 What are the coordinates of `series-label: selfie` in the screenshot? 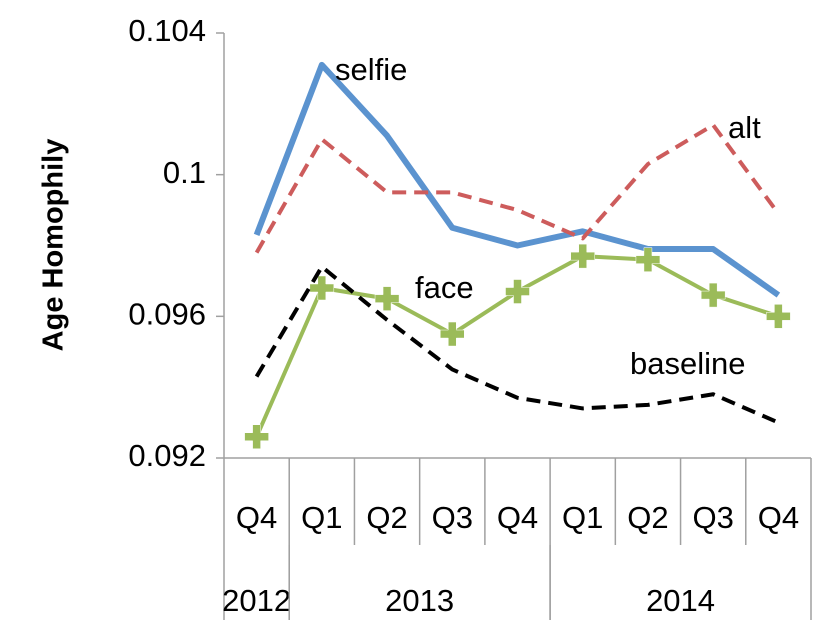 It's located at (371, 69).